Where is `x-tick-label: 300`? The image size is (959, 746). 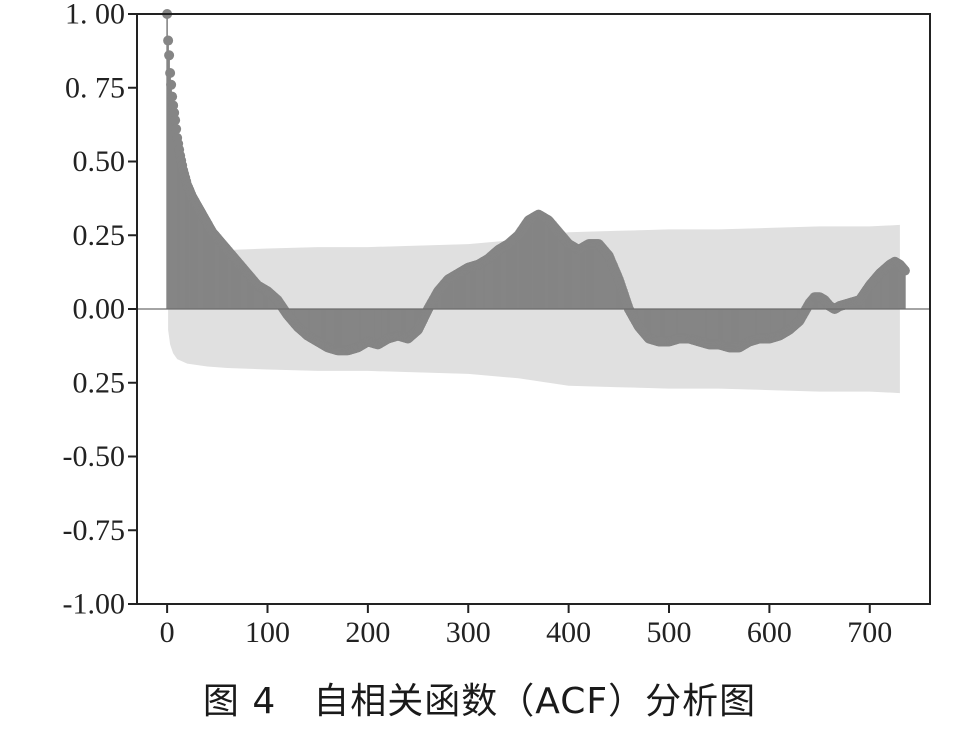 x-tick-label: 300 is located at coordinates (468, 632).